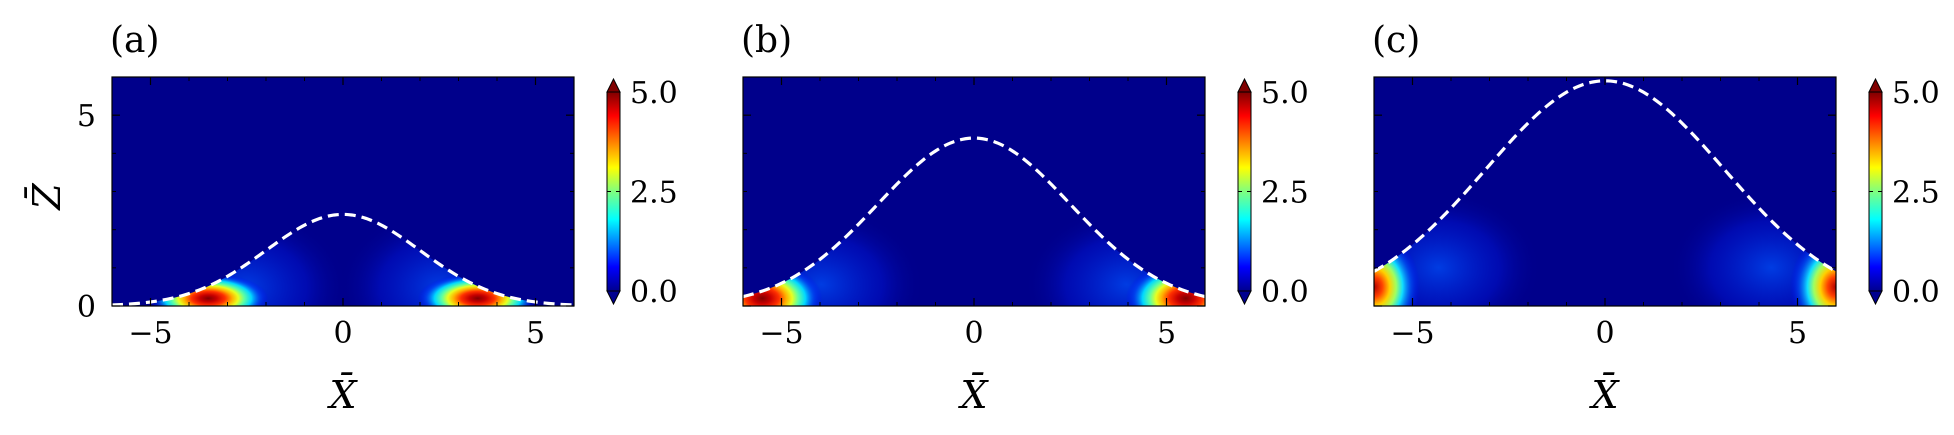  I want to click on panel-label: (a), so click(135, 40).